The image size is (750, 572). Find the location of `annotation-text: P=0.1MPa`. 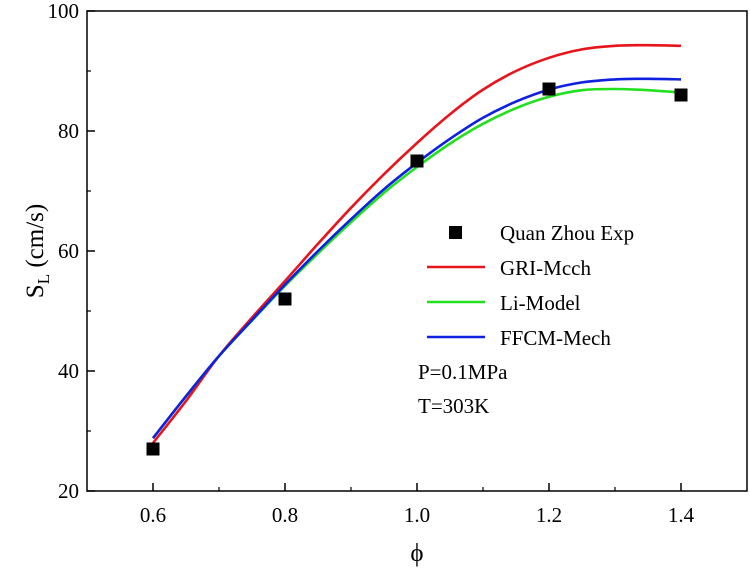

annotation-text: P=0.1MPa is located at coordinates (463, 372).